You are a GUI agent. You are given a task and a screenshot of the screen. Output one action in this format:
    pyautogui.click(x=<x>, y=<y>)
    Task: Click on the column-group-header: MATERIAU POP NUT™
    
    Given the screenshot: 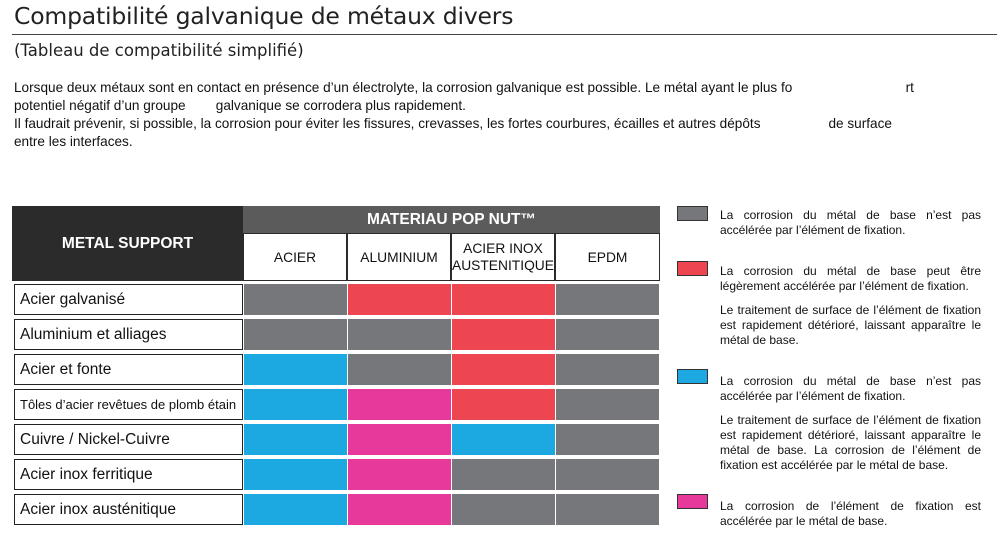 What is the action you would take?
    pyautogui.click(x=451, y=219)
    